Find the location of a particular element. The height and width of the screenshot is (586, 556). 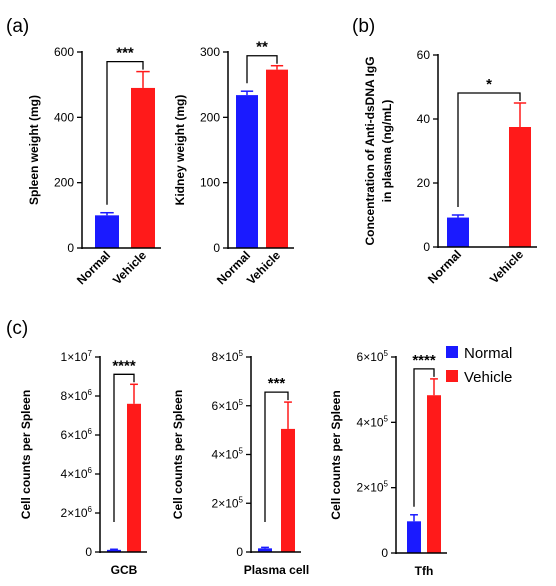

panel-label-a: (a) is located at coordinates (17, 26).